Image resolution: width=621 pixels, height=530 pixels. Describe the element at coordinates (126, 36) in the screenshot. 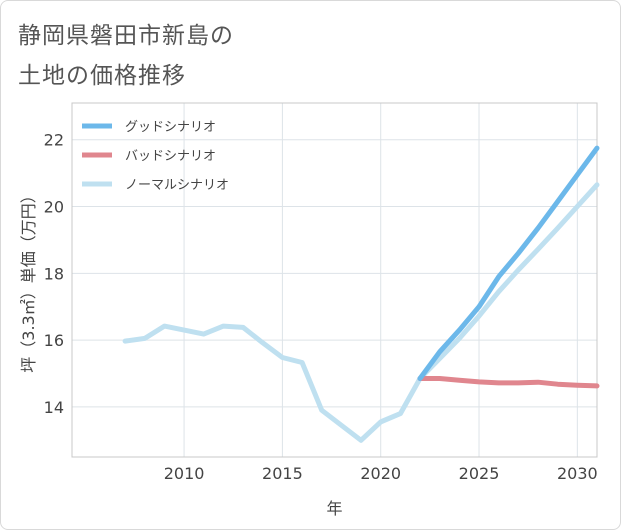

I see `chart-title-line1: 静岡県磐田市新島の` at that location.